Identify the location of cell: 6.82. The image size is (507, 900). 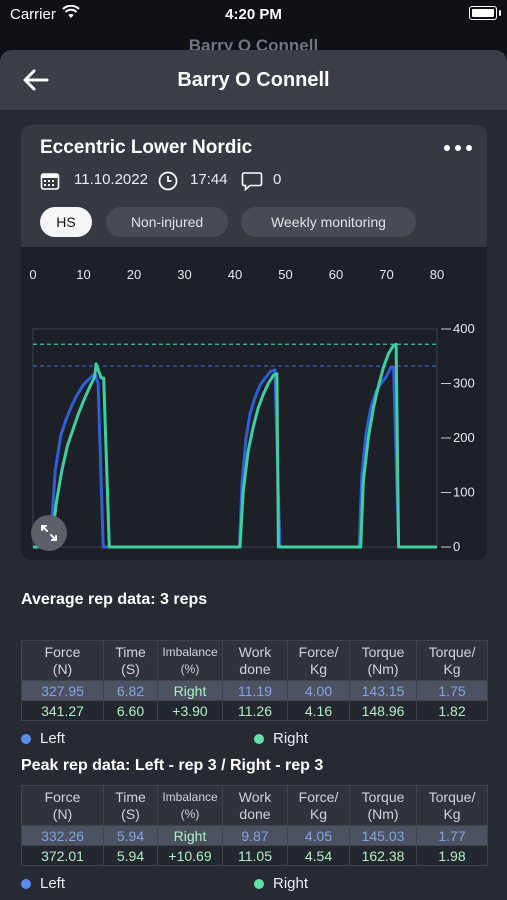
(130, 690).